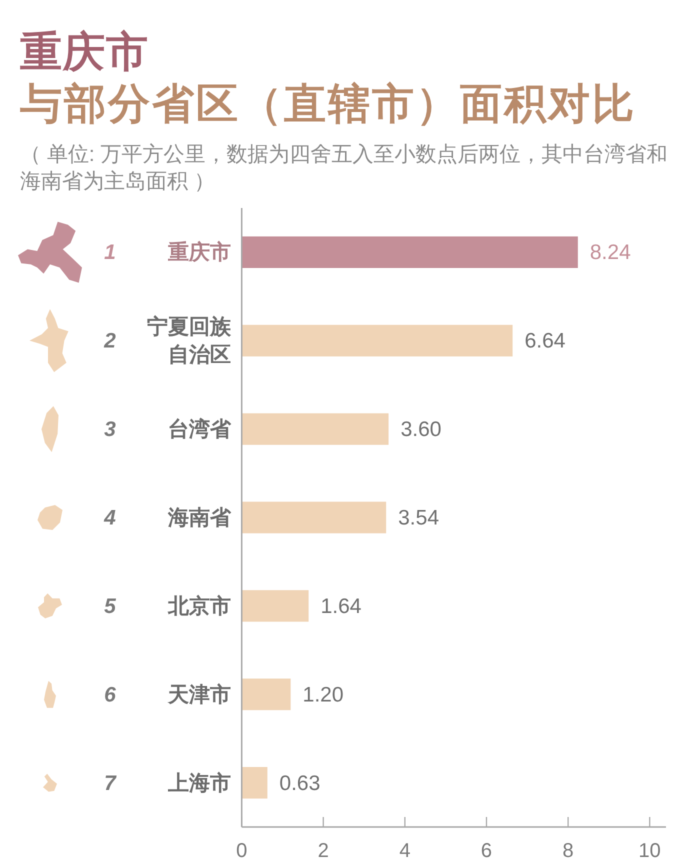 The height and width of the screenshot is (863, 700). Describe the element at coordinates (611, 252) in the screenshot. I see `data-label: 8.24` at that location.